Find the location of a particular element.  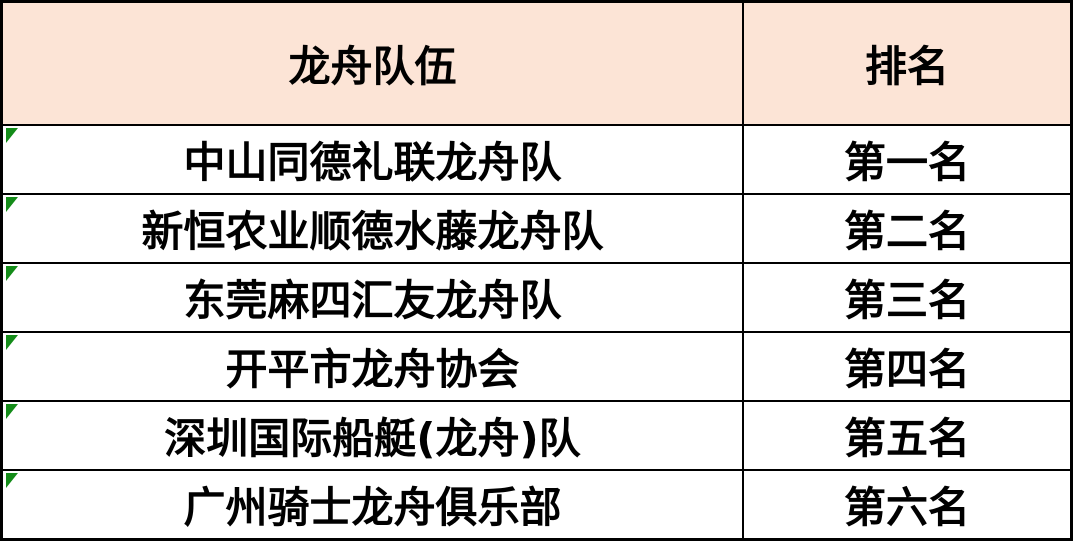

table-row: 深圳国际船艇(龙舟)队 第五名 is located at coordinates (536, 435).